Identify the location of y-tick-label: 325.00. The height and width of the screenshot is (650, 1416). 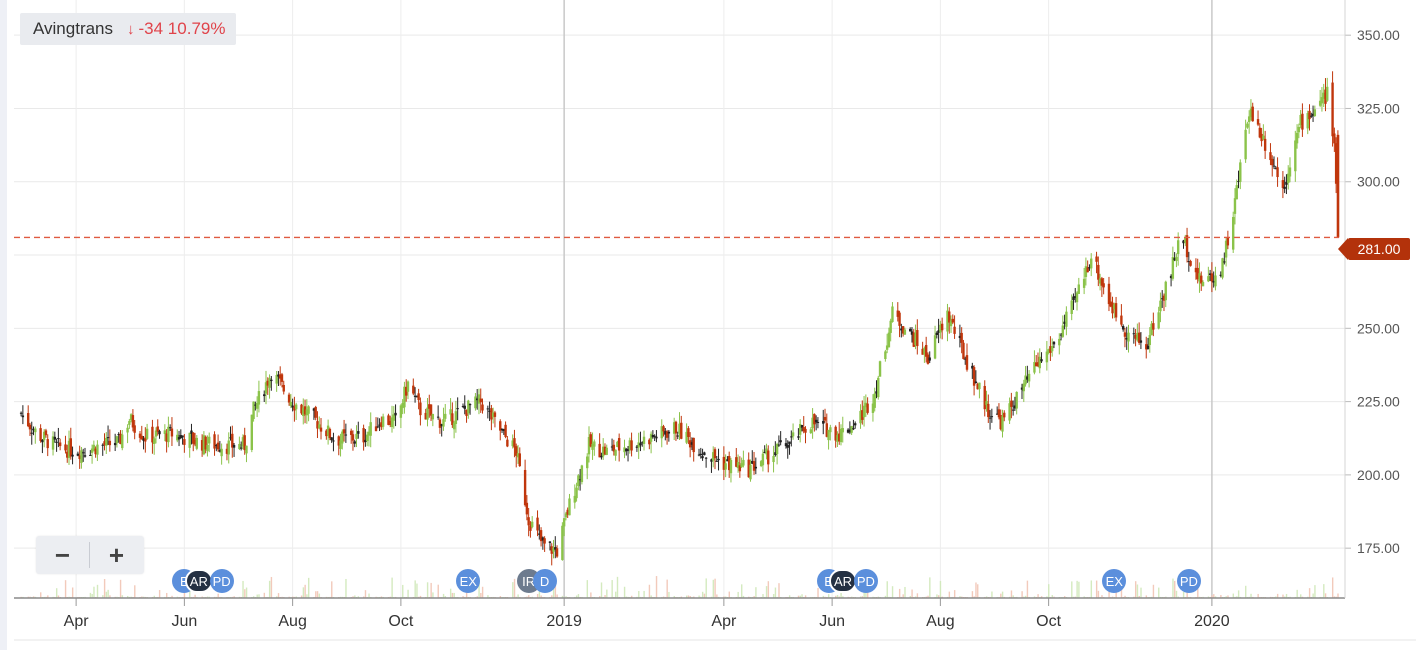
(1378, 108).